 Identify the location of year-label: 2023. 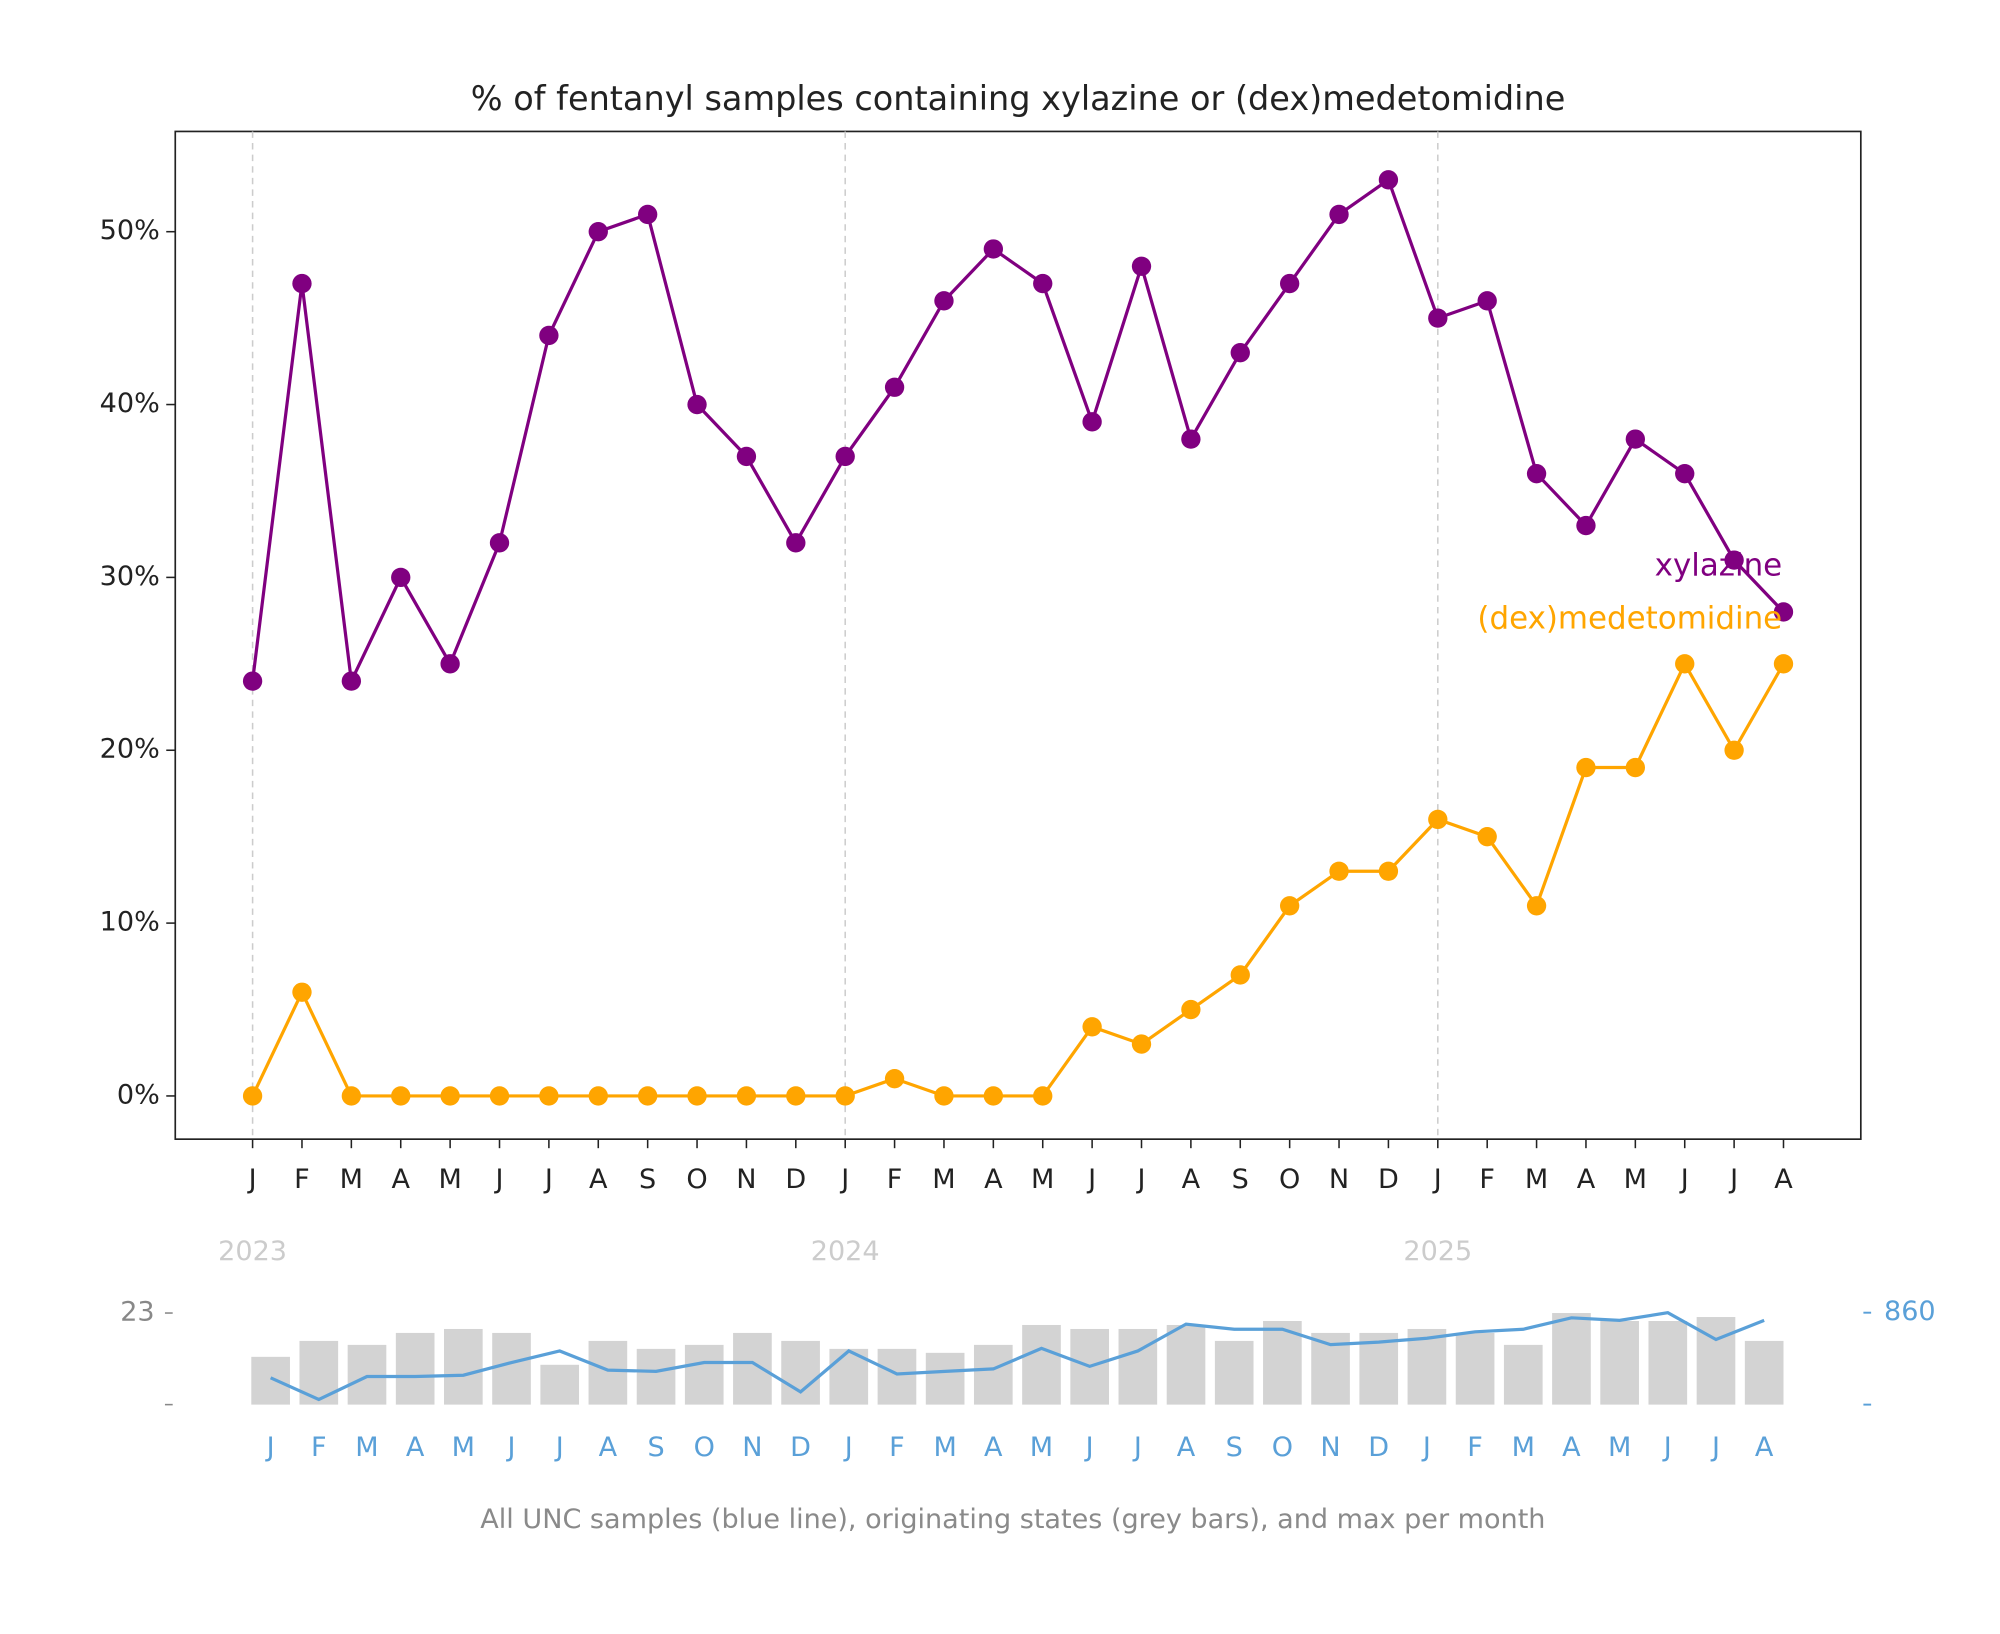
(252, 1251).